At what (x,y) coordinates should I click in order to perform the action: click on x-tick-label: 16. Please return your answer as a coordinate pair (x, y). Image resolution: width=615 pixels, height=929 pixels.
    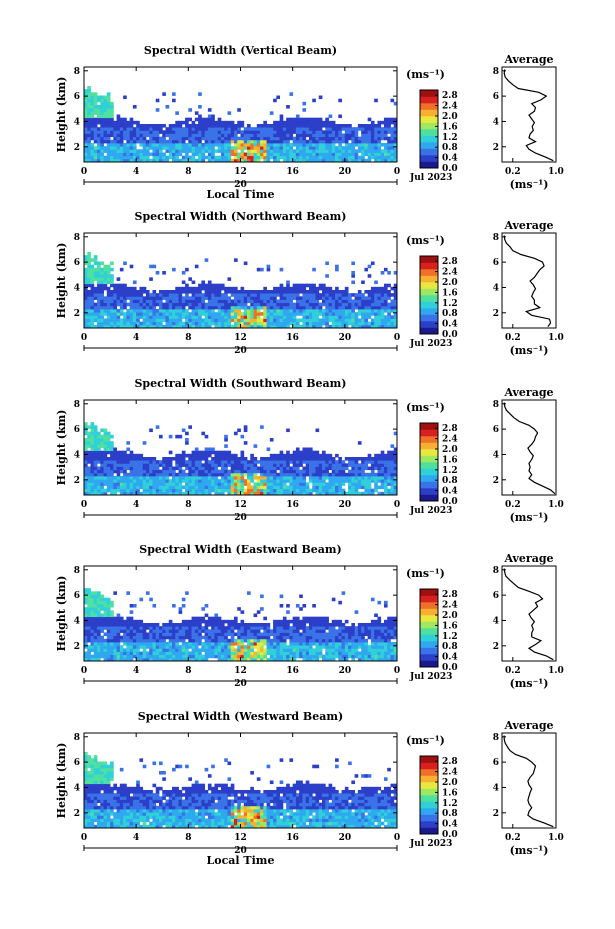
    Looking at the image, I should click on (292, 172).